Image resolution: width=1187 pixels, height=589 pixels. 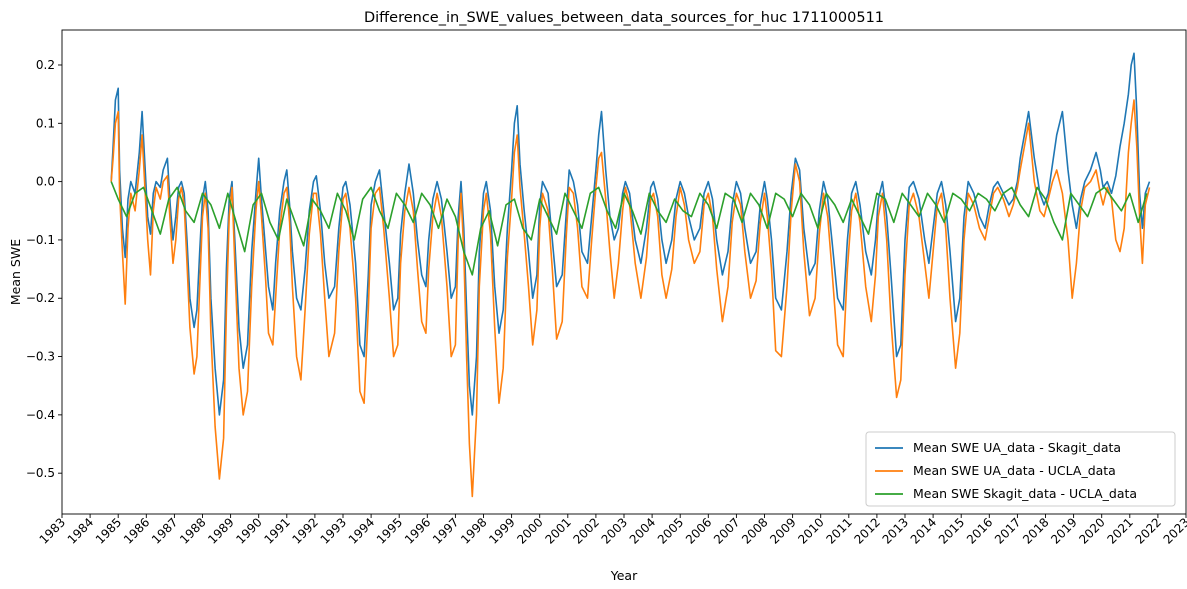 What do you see at coordinates (624, 575) in the screenshot?
I see `x-axis-title: Year` at bounding box center [624, 575].